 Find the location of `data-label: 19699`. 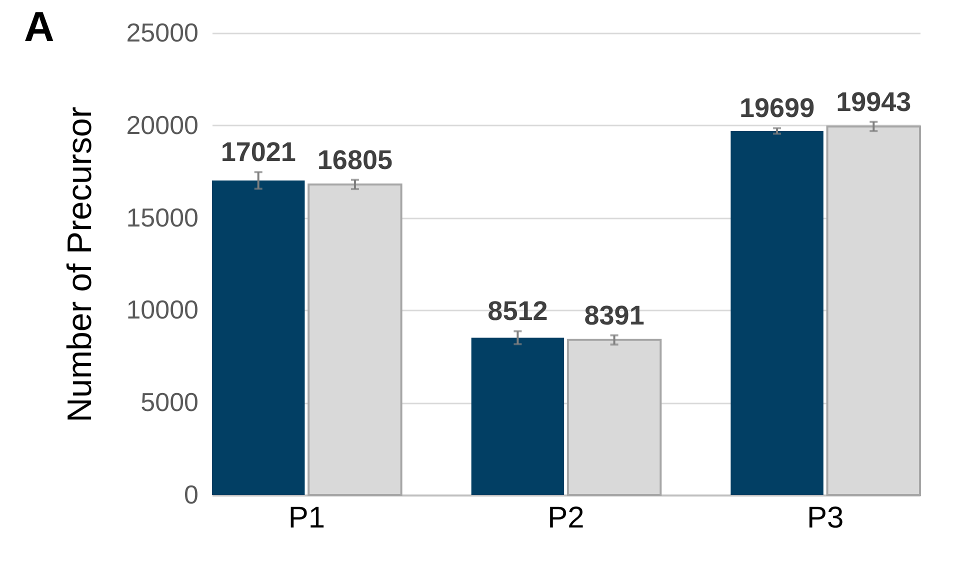

data-label: 19699 is located at coordinates (777, 108).